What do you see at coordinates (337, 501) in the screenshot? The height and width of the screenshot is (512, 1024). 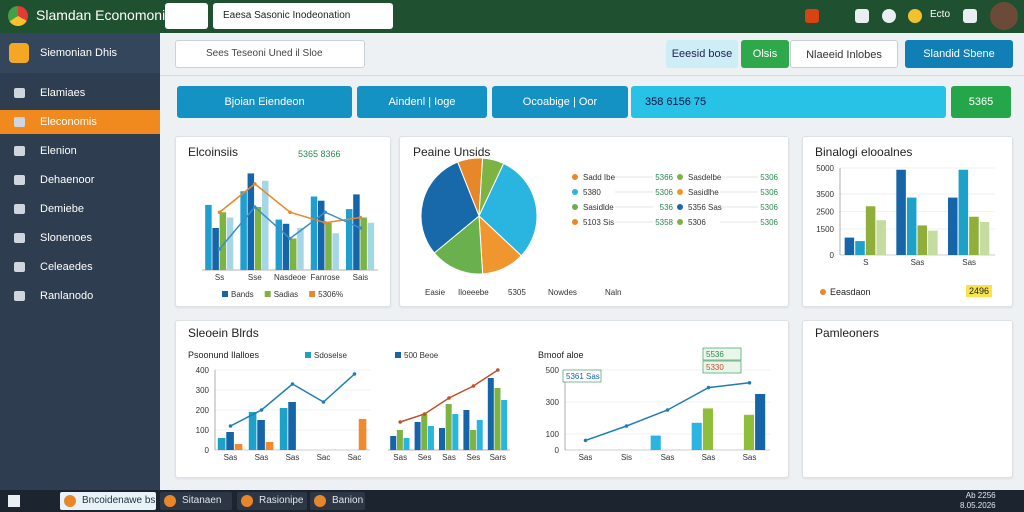 I see `task-item: Banion` at bounding box center [337, 501].